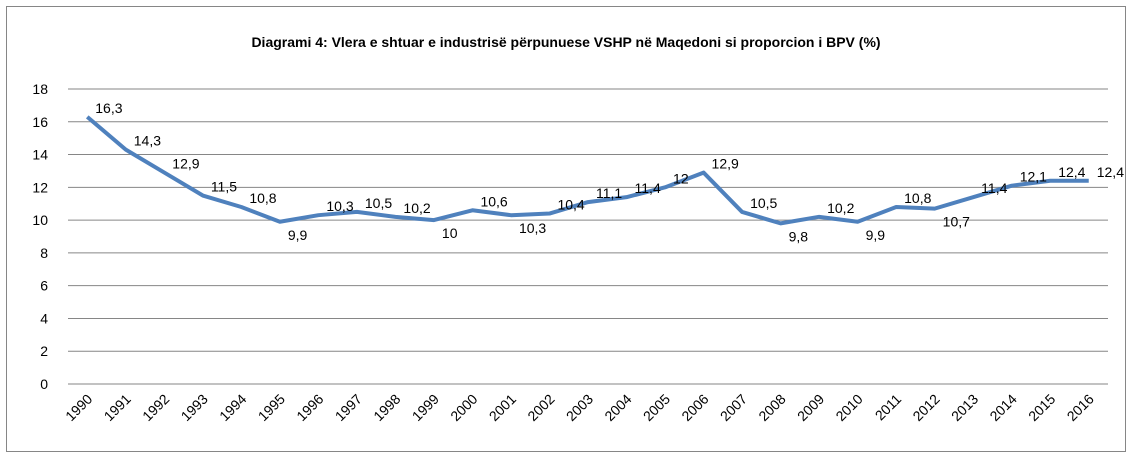 This screenshot has width=1132, height=458. Describe the element at coordinates (40, 187) in the screenshot. I see `y-tick-label: 12` at that location.